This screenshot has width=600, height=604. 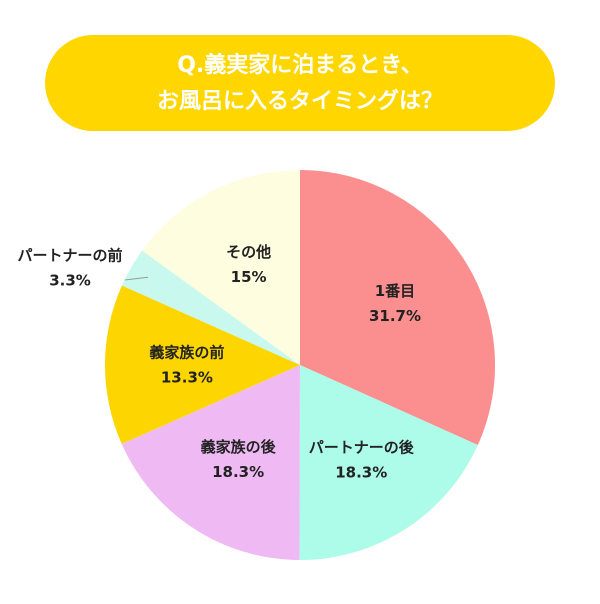 What do you see at coordinates (395, 316) in the screenshot?
I see `slice-value: 31.7%` at bounding box center [395, 316].